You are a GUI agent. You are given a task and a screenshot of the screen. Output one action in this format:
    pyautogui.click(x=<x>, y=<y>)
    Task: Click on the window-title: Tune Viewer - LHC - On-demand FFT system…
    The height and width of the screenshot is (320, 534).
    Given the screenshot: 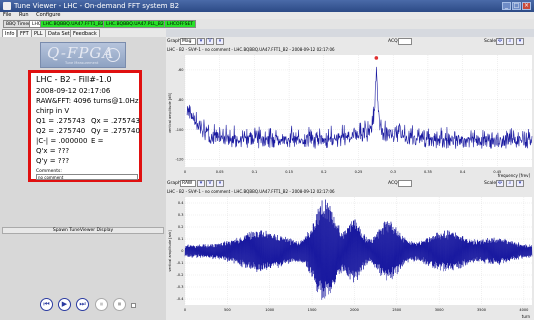 What is the action you would take?
    pyautogui.click(x=97, y=6)
    